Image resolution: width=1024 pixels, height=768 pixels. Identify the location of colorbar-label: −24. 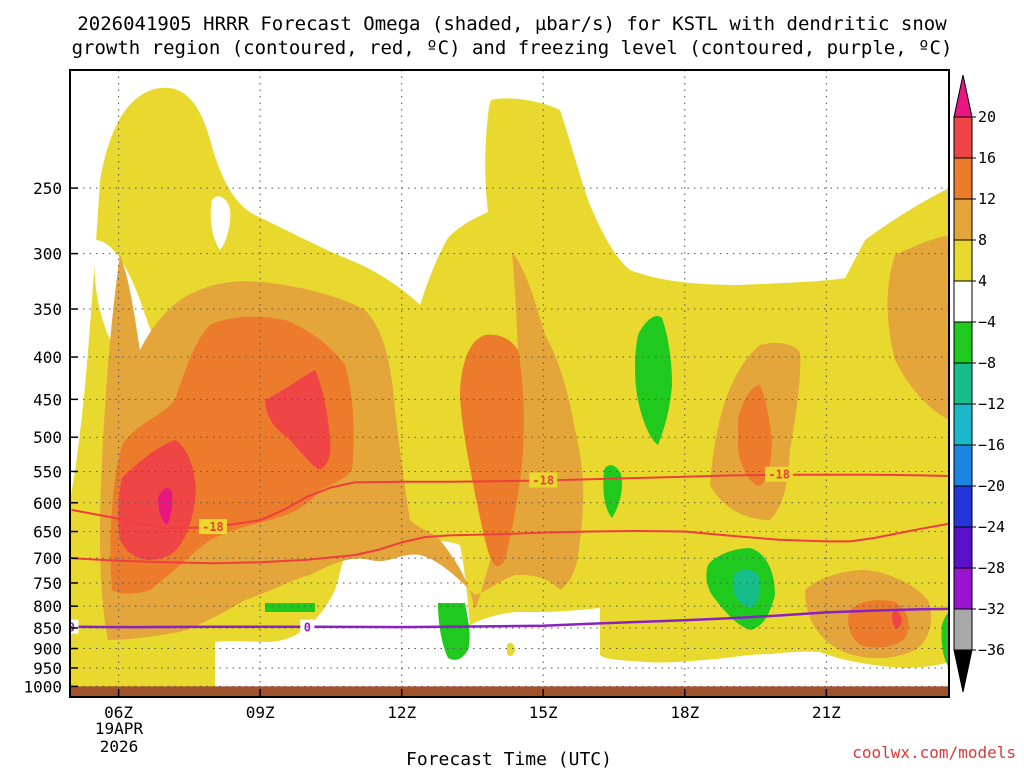
(991, 527).